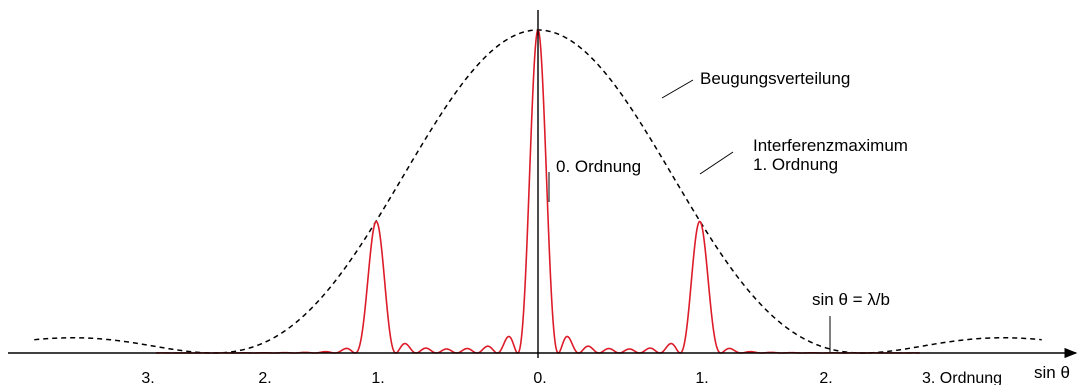 This screenshot has height=385, width=1082. Describe the element at coordinates (701, 377) in the screenshot. I see `tick-label-right-1: 1.` at that location.